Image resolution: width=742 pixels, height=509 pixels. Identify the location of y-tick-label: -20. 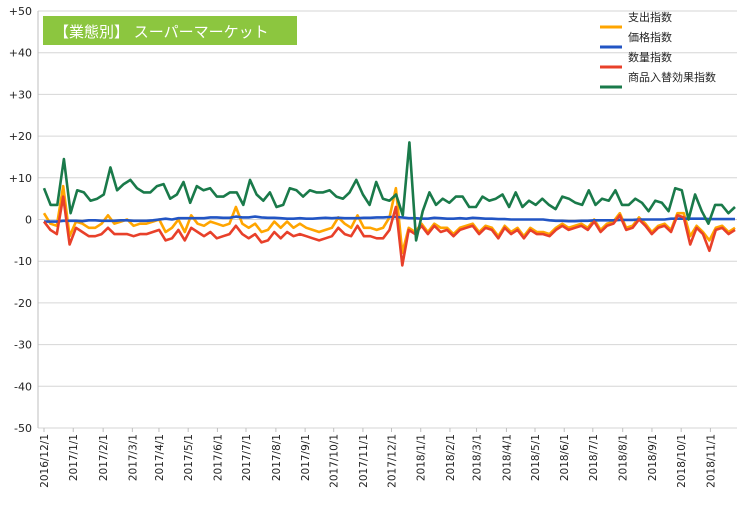
(23, 303).